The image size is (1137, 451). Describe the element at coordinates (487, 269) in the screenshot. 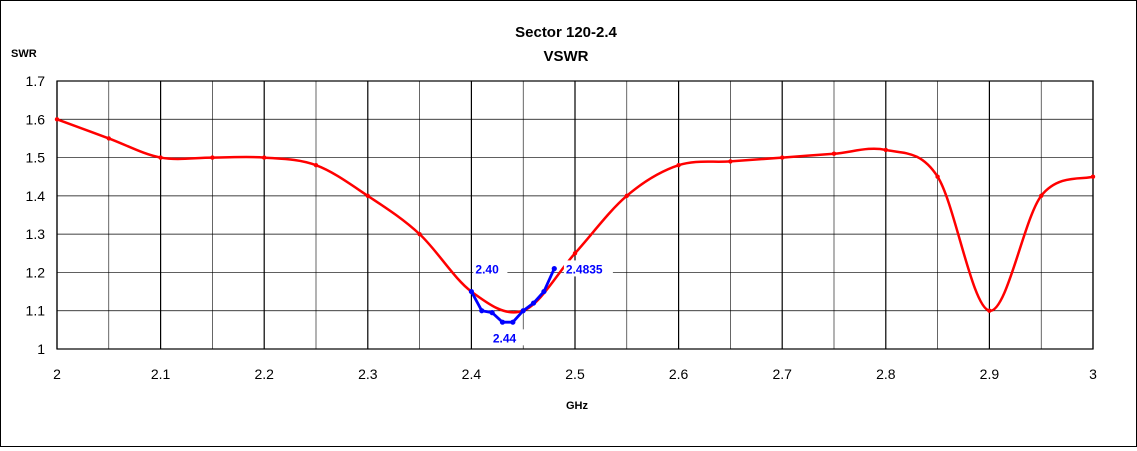

I see `annotation-label: 2.40` at that location.